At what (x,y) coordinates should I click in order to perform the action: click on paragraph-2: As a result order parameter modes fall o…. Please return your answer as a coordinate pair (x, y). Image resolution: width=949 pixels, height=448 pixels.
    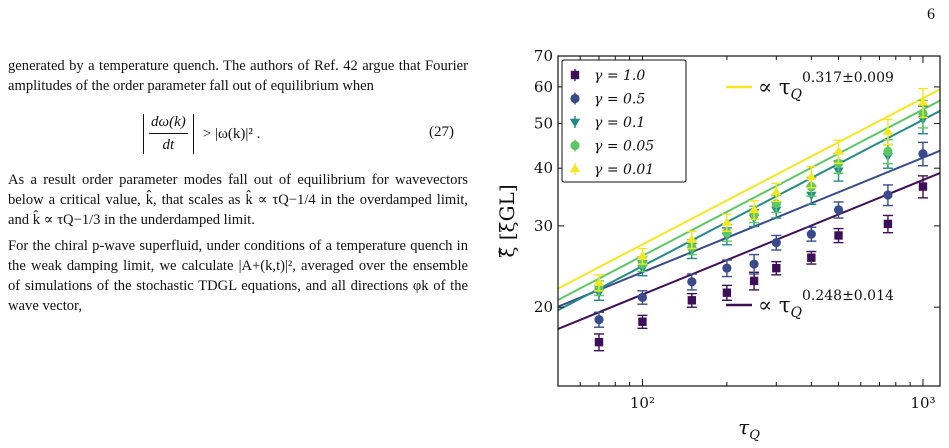
    Looking at the image, I should click on (238, 200).